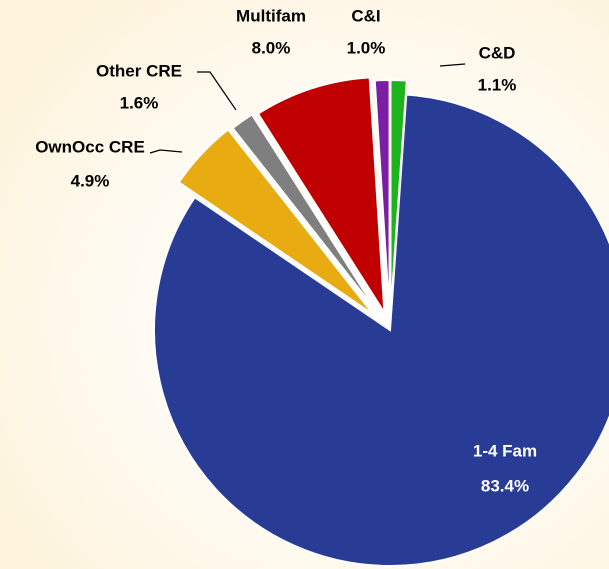  What do you see at coordinates (139, 102) in the screenshot?
I see `slice-value: 1.6%` at bounding box center [139, 102].